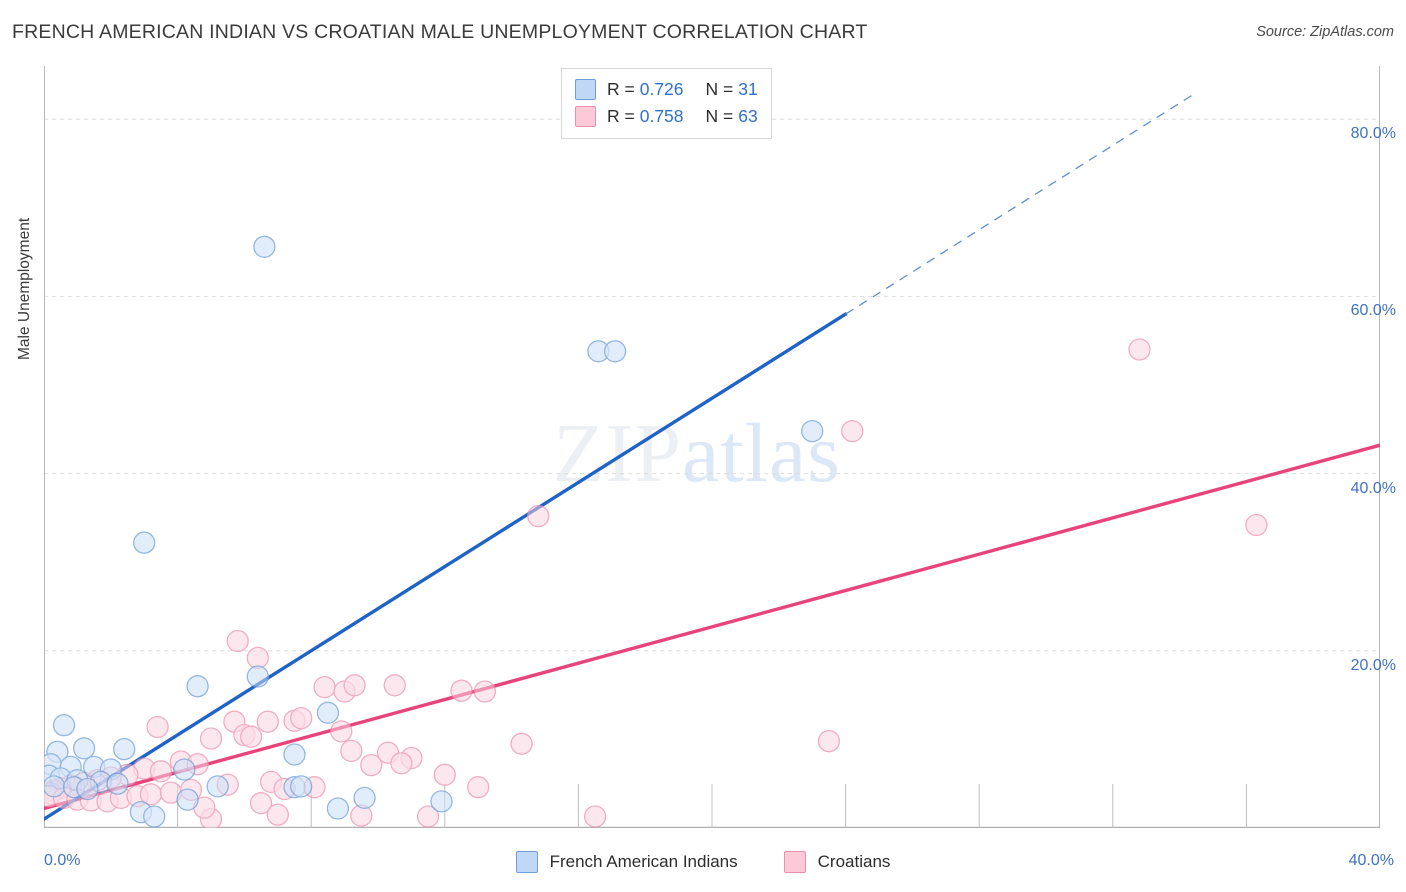 The image size is (1406, 892). I want to click on n-label-pink: N =, so click(719, 116).